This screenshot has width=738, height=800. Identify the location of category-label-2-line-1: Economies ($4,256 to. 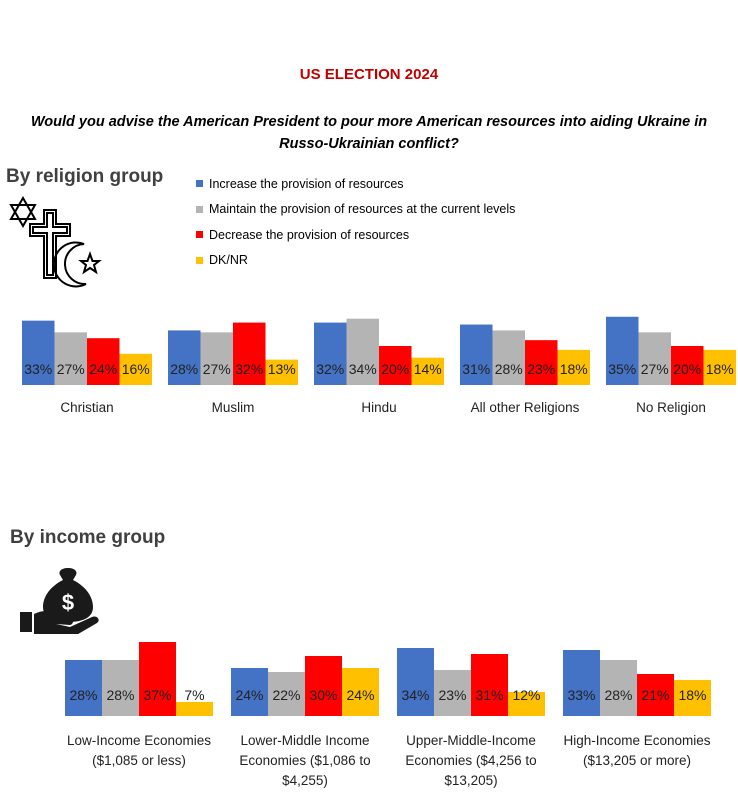
(470, 760).